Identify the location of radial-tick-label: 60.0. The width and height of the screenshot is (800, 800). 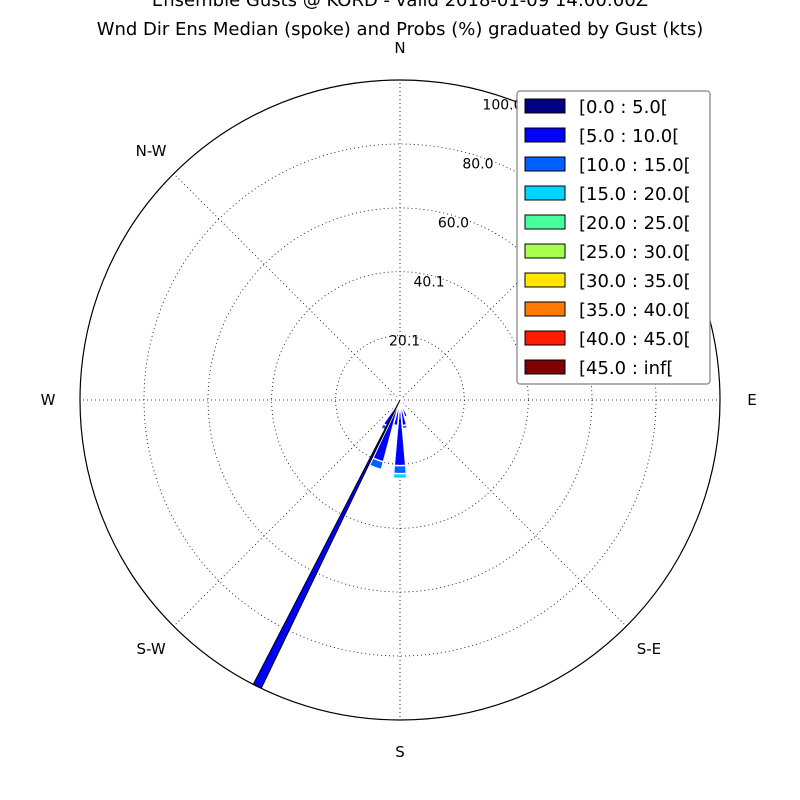
(453, 224).